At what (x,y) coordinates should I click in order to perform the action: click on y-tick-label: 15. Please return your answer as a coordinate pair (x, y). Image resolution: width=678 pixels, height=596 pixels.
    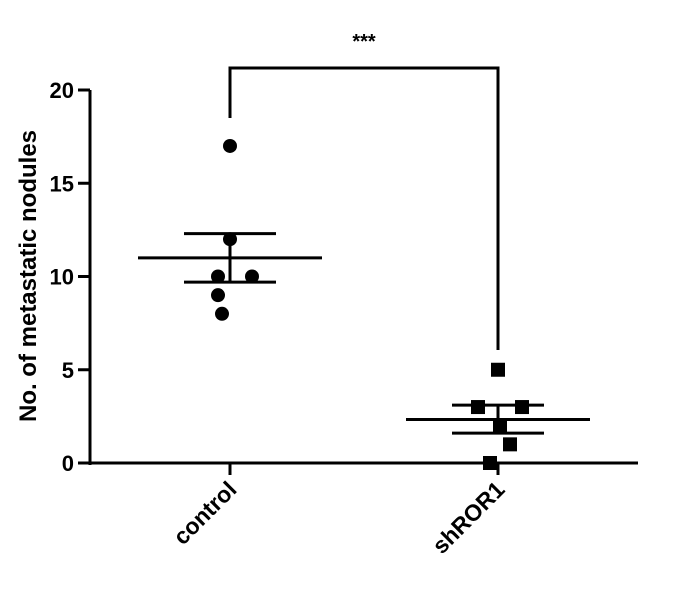
    Looking at the image, I should click on (62, 183).